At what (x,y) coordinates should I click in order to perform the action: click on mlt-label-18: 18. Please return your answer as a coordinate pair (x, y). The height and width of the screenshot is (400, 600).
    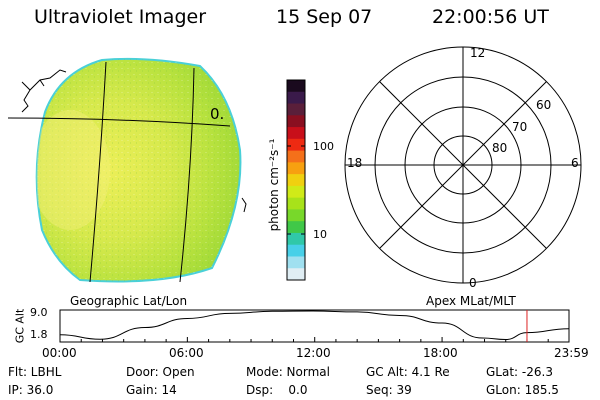
    Looking at the image, I should click on (355, 163).